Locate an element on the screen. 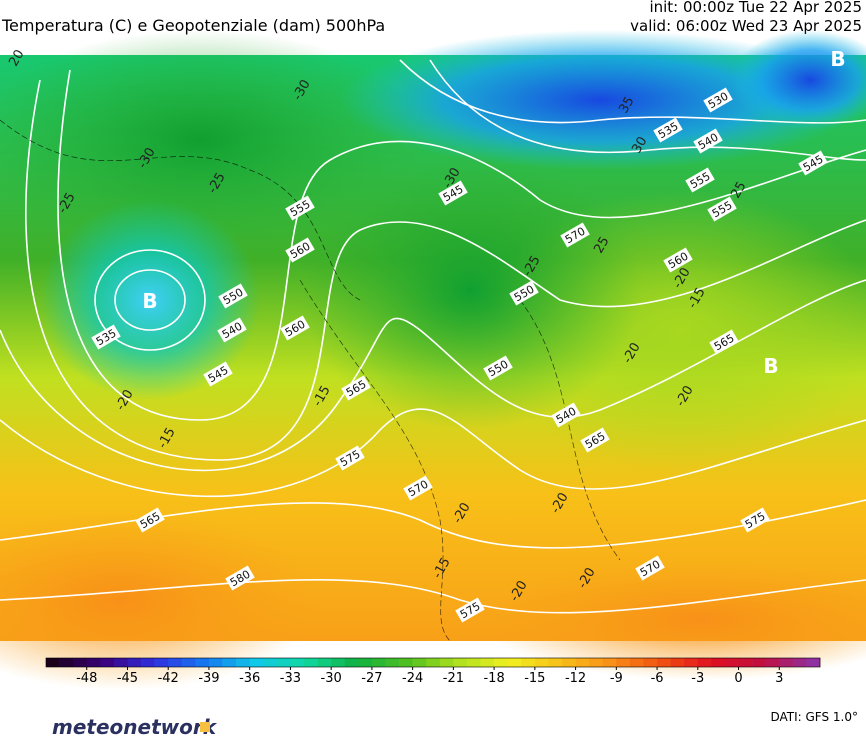  init-time: init: 00:00z Tue 22 Apr 2025 is located at coordinates (755, 8).